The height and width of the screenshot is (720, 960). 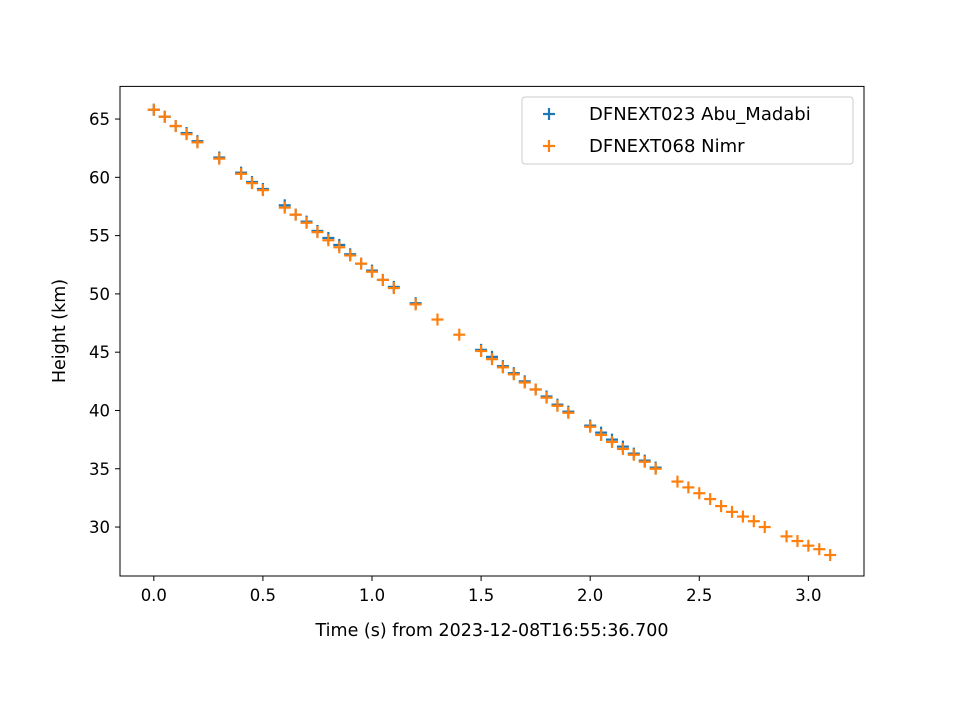 What do you see at coordinates (677, 130) in the screenshot?
I see `legend-entries: DFNEXT023 Abu_Madabi DFNEXT068 Nimr` at bounding box center [677, 130].